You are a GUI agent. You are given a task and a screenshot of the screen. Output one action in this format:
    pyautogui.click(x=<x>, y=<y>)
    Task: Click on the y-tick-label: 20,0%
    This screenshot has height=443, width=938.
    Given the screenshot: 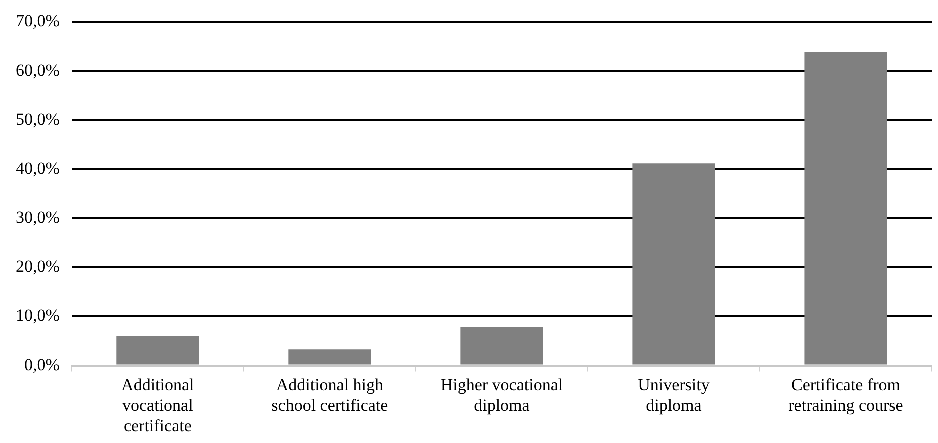 What is the action you would take?
    pyautogui.click(x=38, y=266)
    